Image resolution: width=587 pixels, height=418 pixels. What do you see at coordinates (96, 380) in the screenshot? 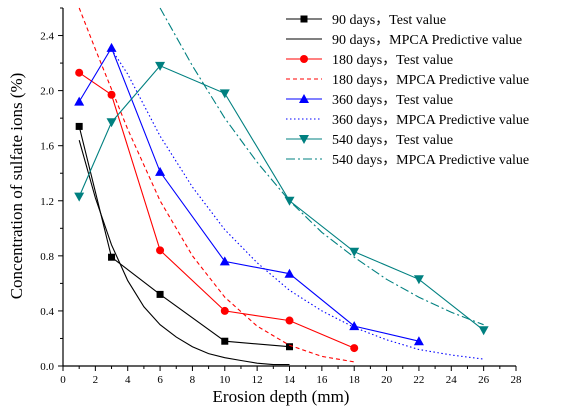
I see `x-tick-label: 2` at bounding box center [96, 380].